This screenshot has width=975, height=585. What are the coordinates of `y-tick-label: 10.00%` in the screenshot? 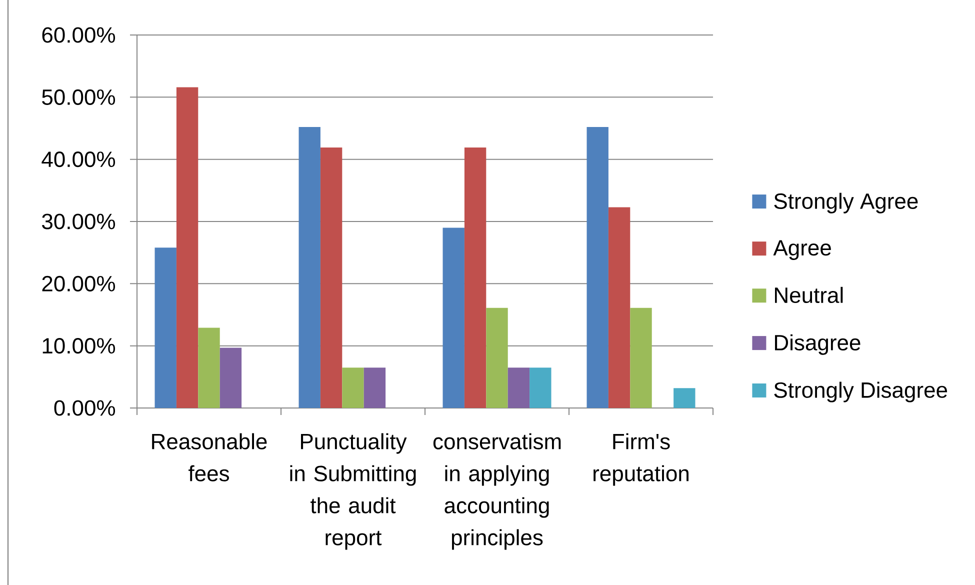 It's located at (79, 346).